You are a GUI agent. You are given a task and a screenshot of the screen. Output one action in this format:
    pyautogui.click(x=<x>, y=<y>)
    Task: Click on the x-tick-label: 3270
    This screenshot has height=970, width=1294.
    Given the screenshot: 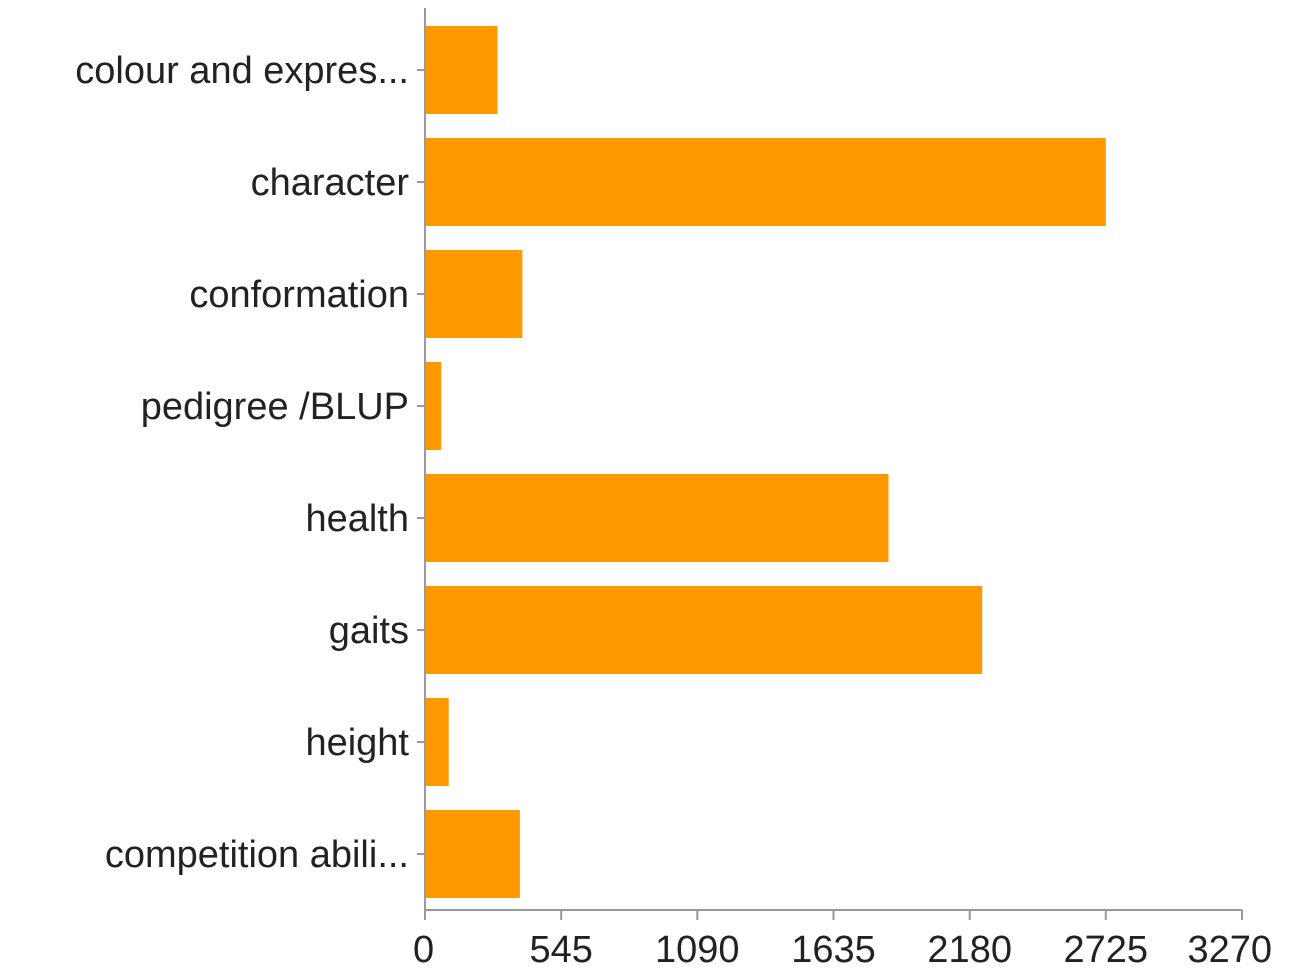 What is the action you would take?
    pyautogui.click(x=1229, y=949)
    